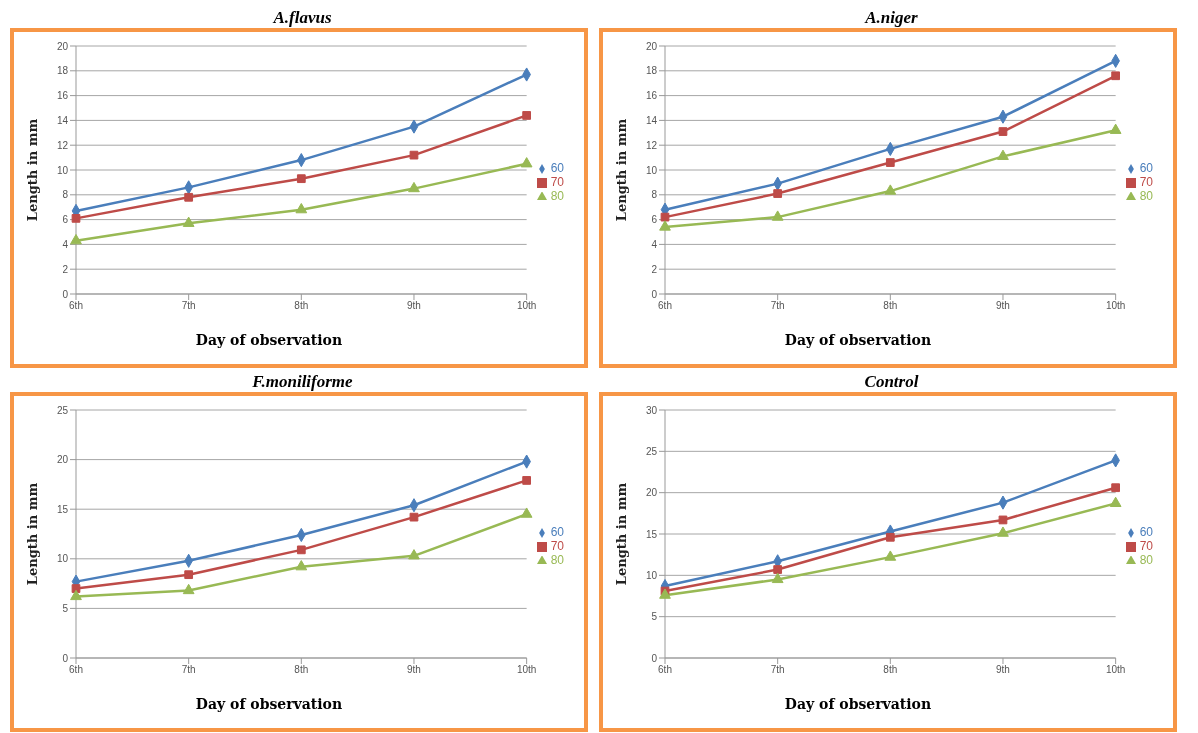 The width and height of the screenshot is (1198, 733). I want to click on y-tick-label: 18, so click(62, 71).